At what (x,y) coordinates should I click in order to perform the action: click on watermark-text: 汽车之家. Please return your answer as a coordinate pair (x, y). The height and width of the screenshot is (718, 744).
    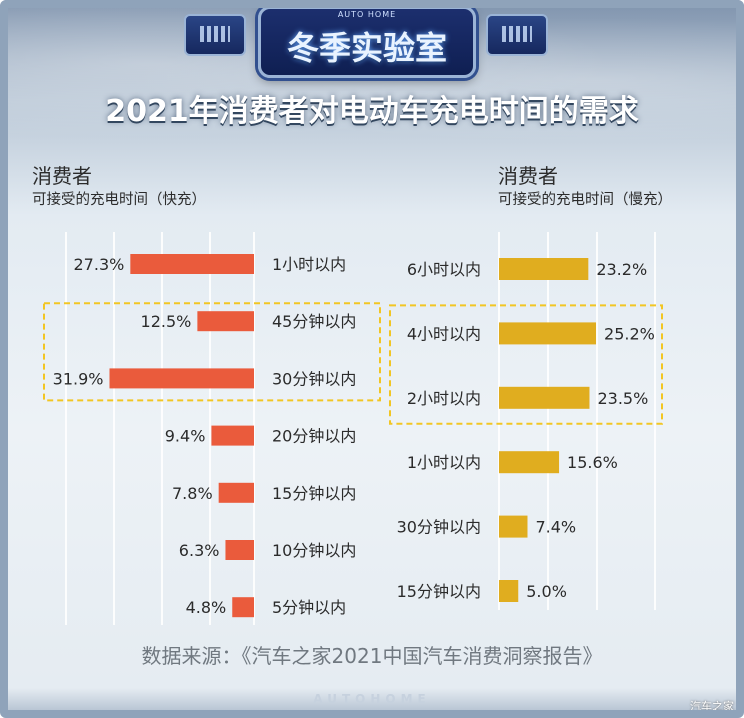
    Looking at the image, I should click on (712, 706).